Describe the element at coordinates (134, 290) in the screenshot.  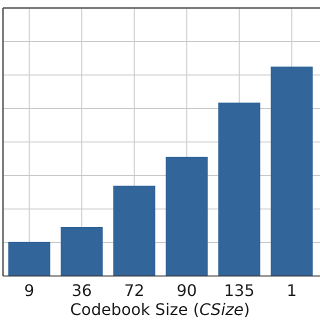
I see `x-tick-label: 72` at that location.